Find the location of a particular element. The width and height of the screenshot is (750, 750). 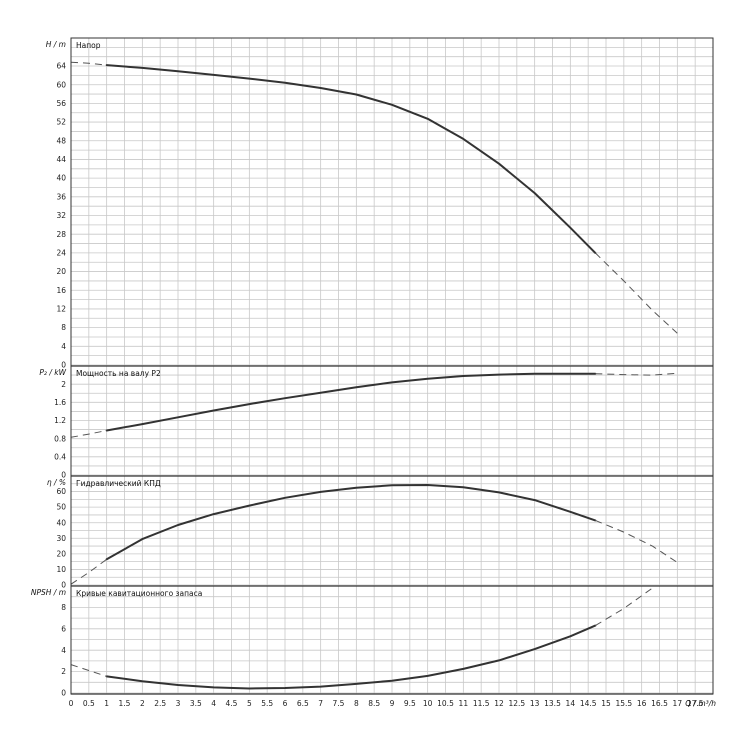

x-tick-label: 1.5 is located at coordinates (125, 703).